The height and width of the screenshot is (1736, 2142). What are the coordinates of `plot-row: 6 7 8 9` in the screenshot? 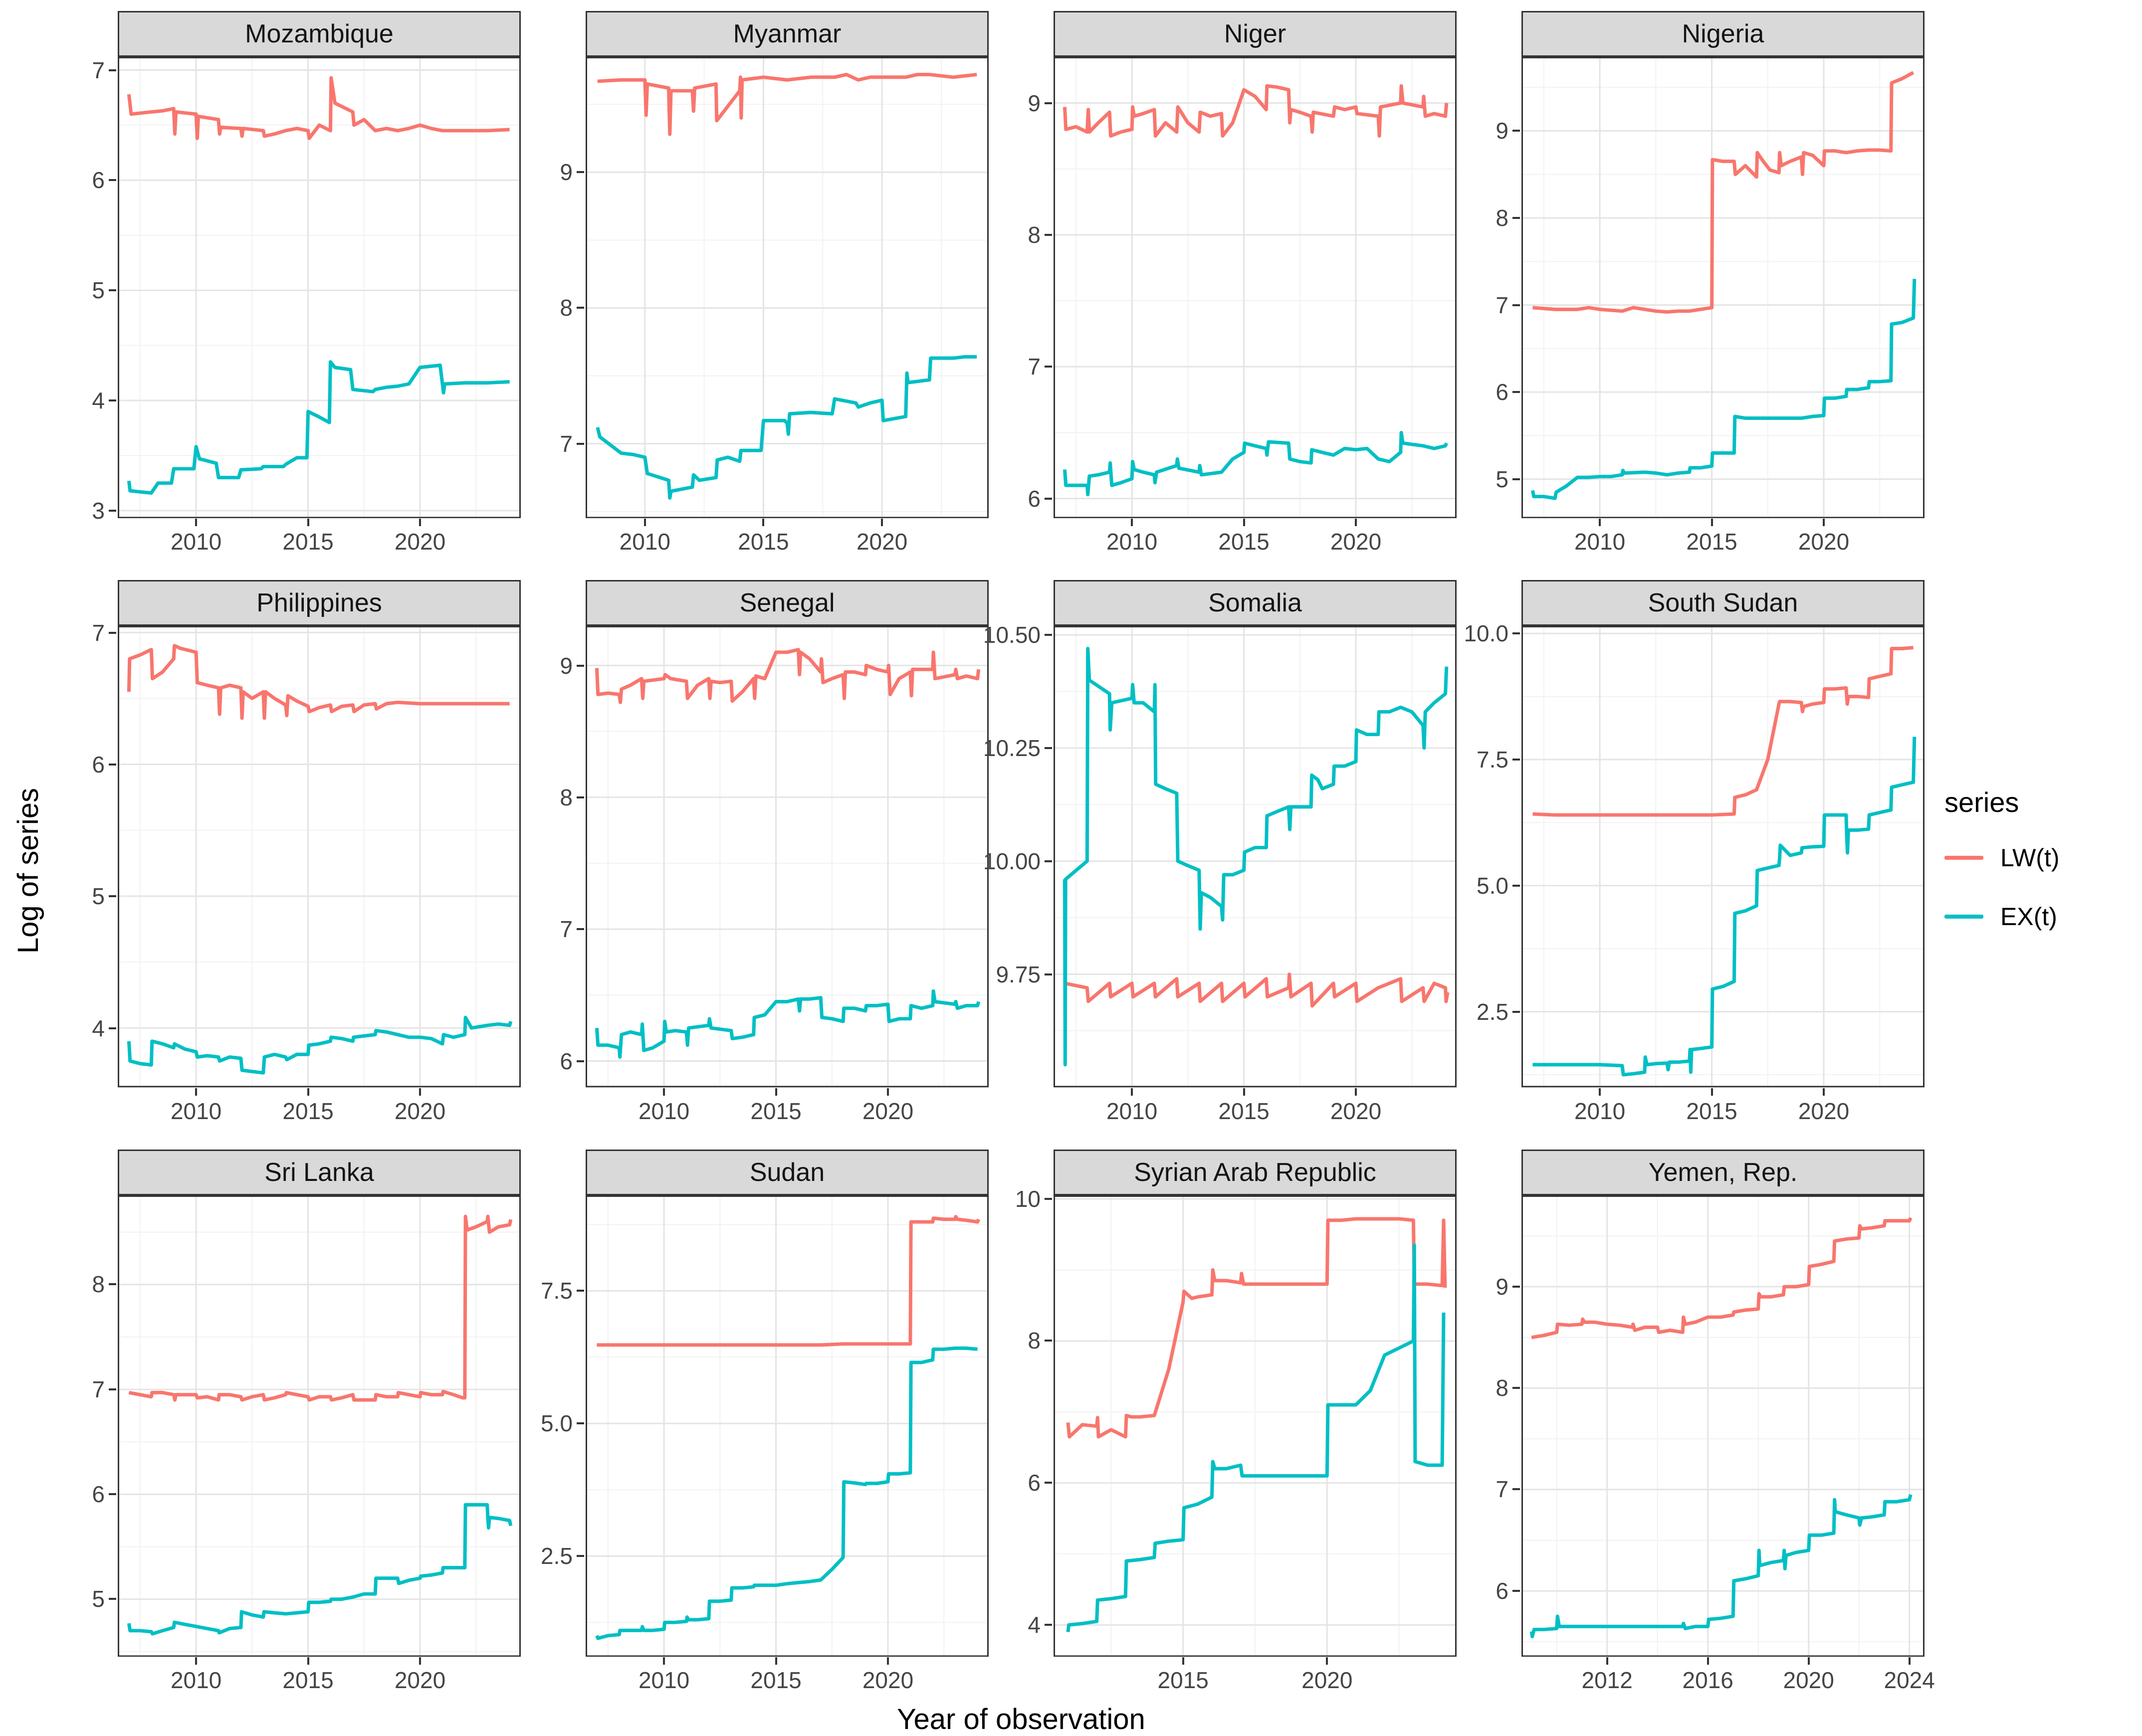 It's located at (1223, 288).